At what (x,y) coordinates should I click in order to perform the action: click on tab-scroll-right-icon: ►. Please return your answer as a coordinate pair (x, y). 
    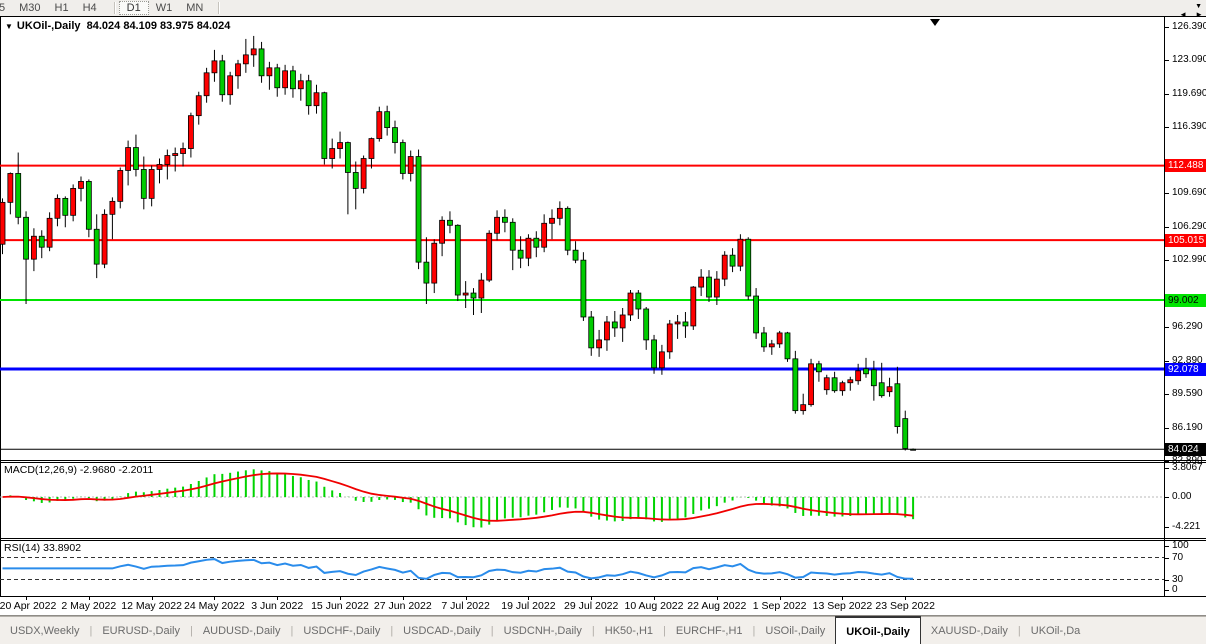
    Looking at the image, I should click on (1199, 14).